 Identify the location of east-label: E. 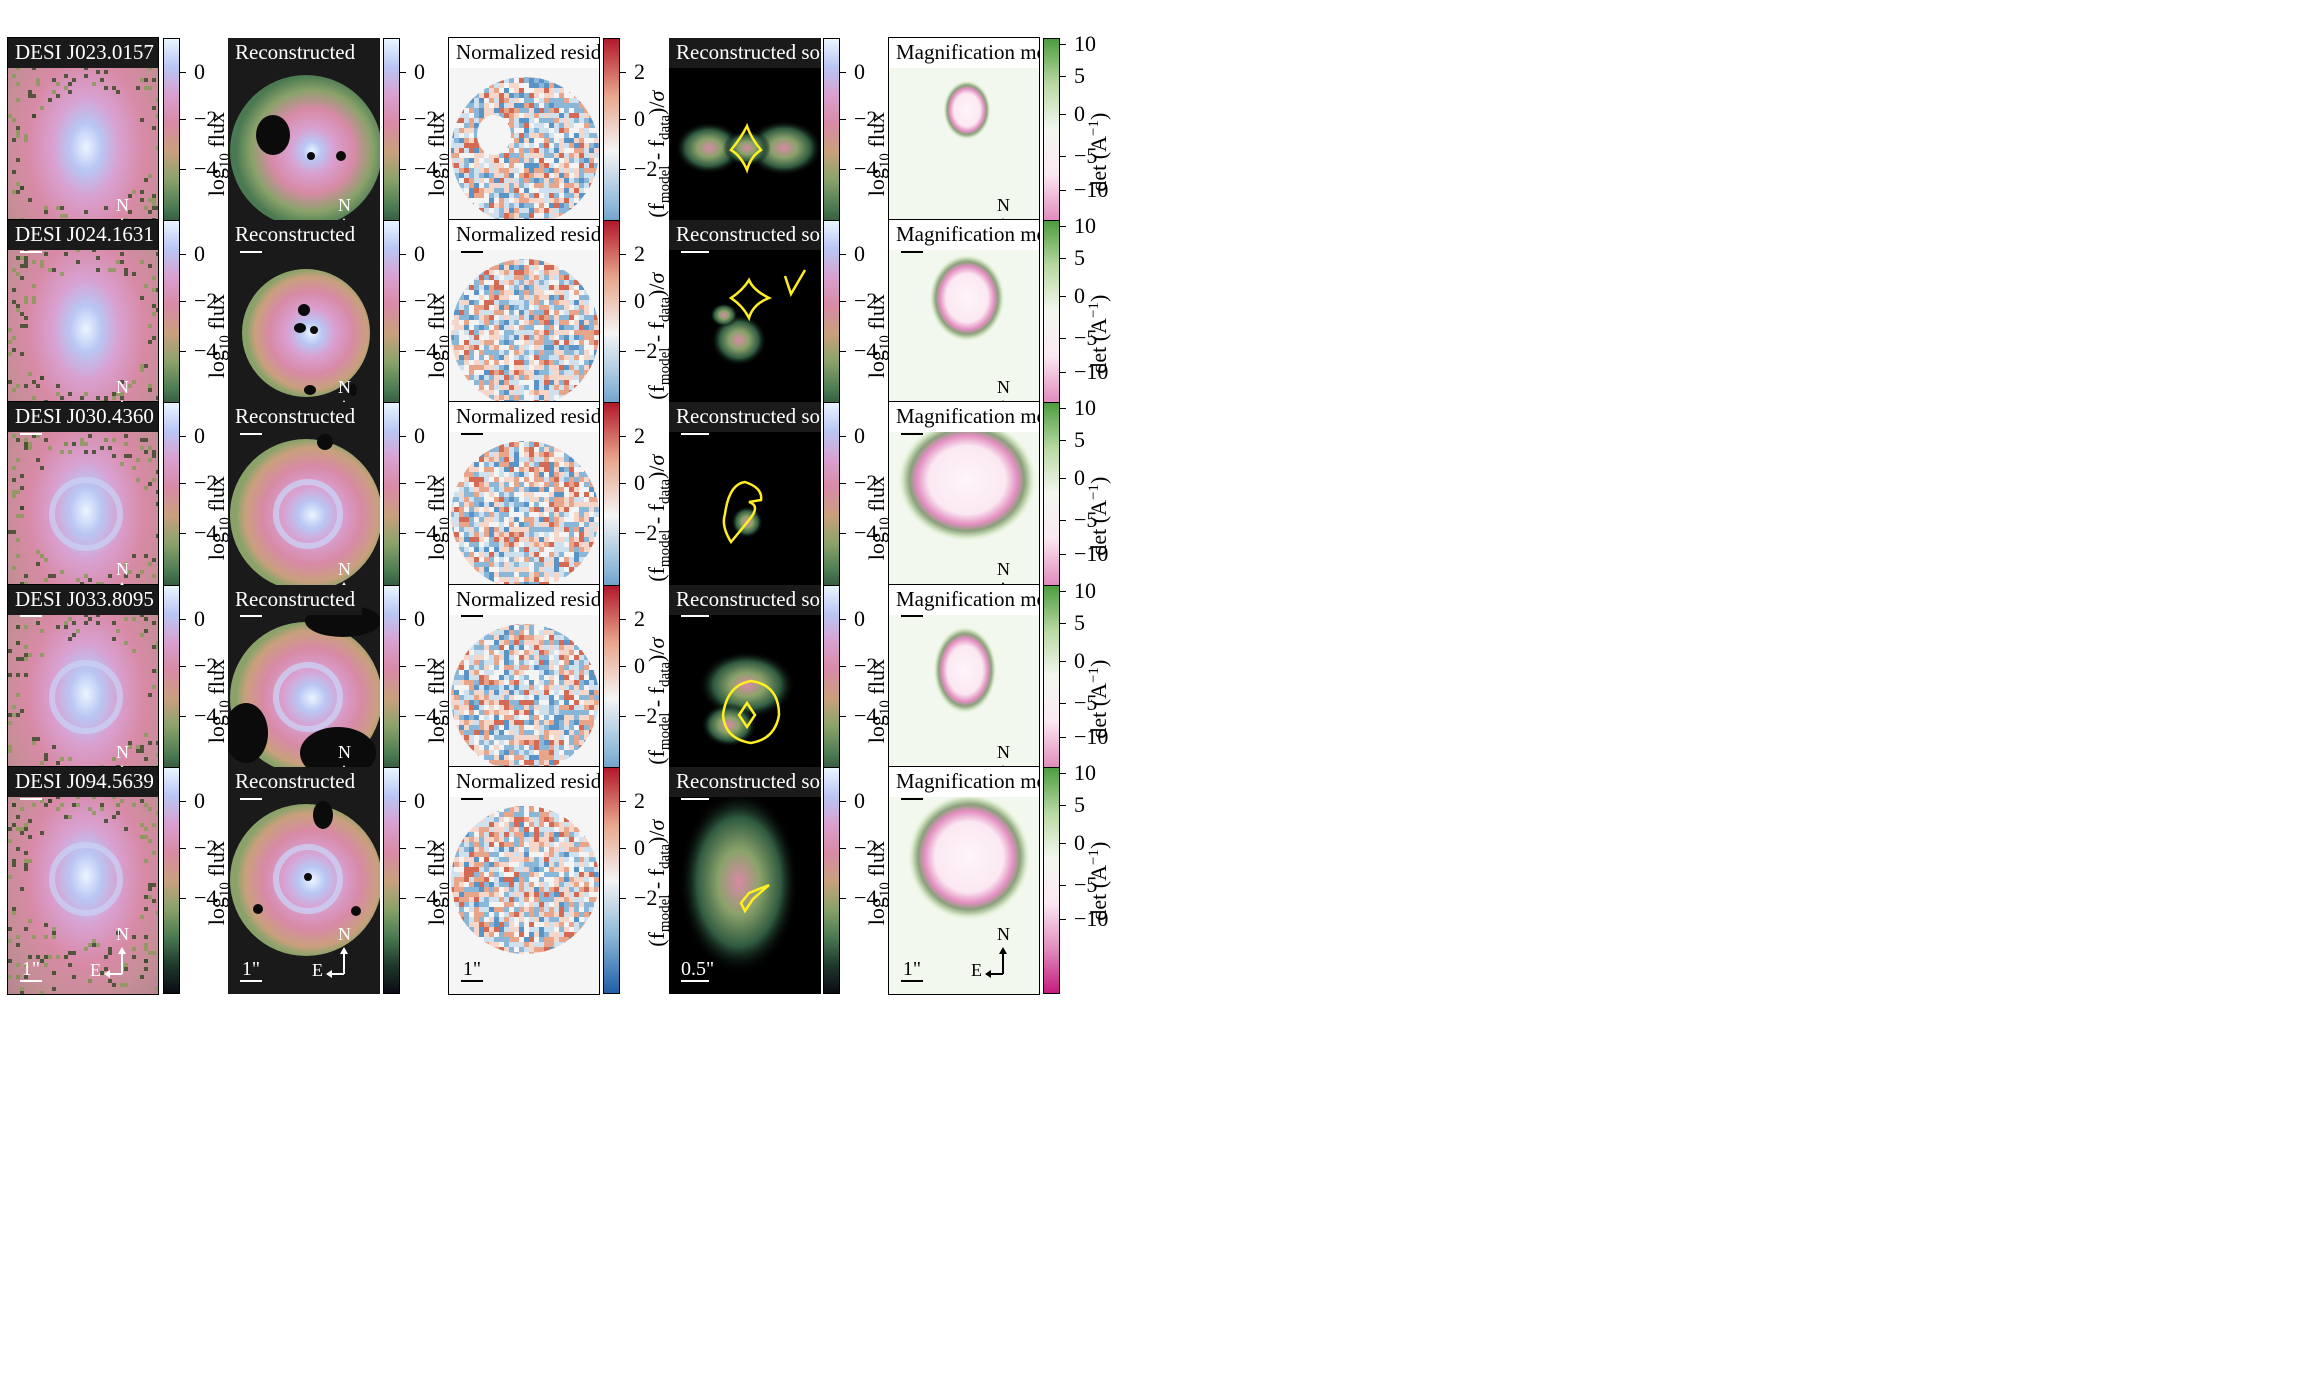
(317, 970).